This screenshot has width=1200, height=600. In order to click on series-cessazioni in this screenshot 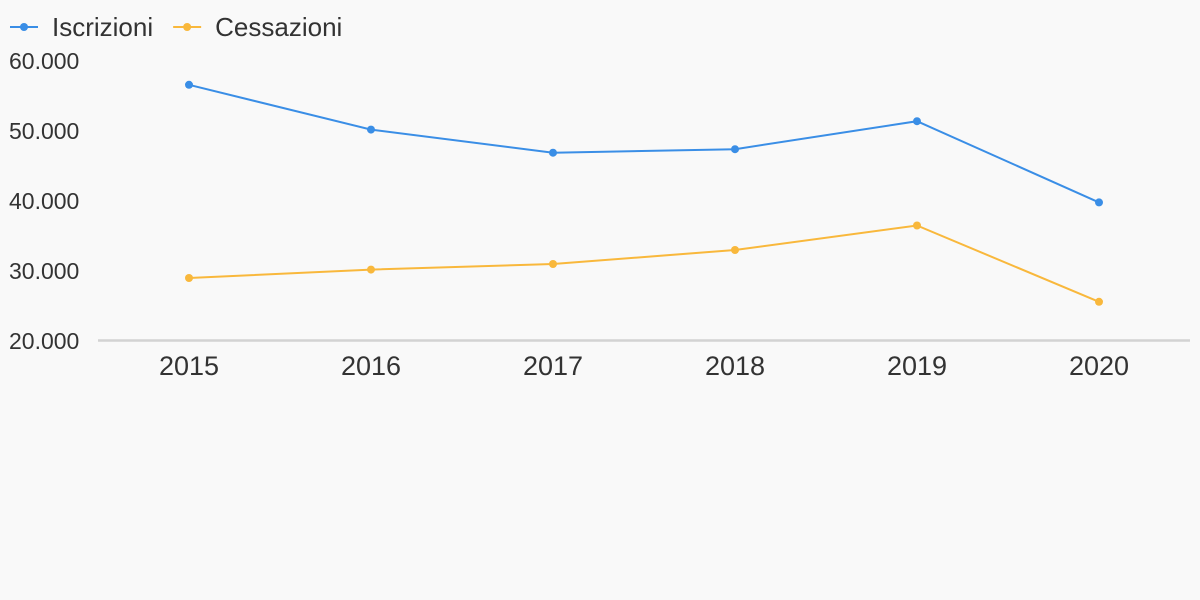, I will do `click(644, 263)`.